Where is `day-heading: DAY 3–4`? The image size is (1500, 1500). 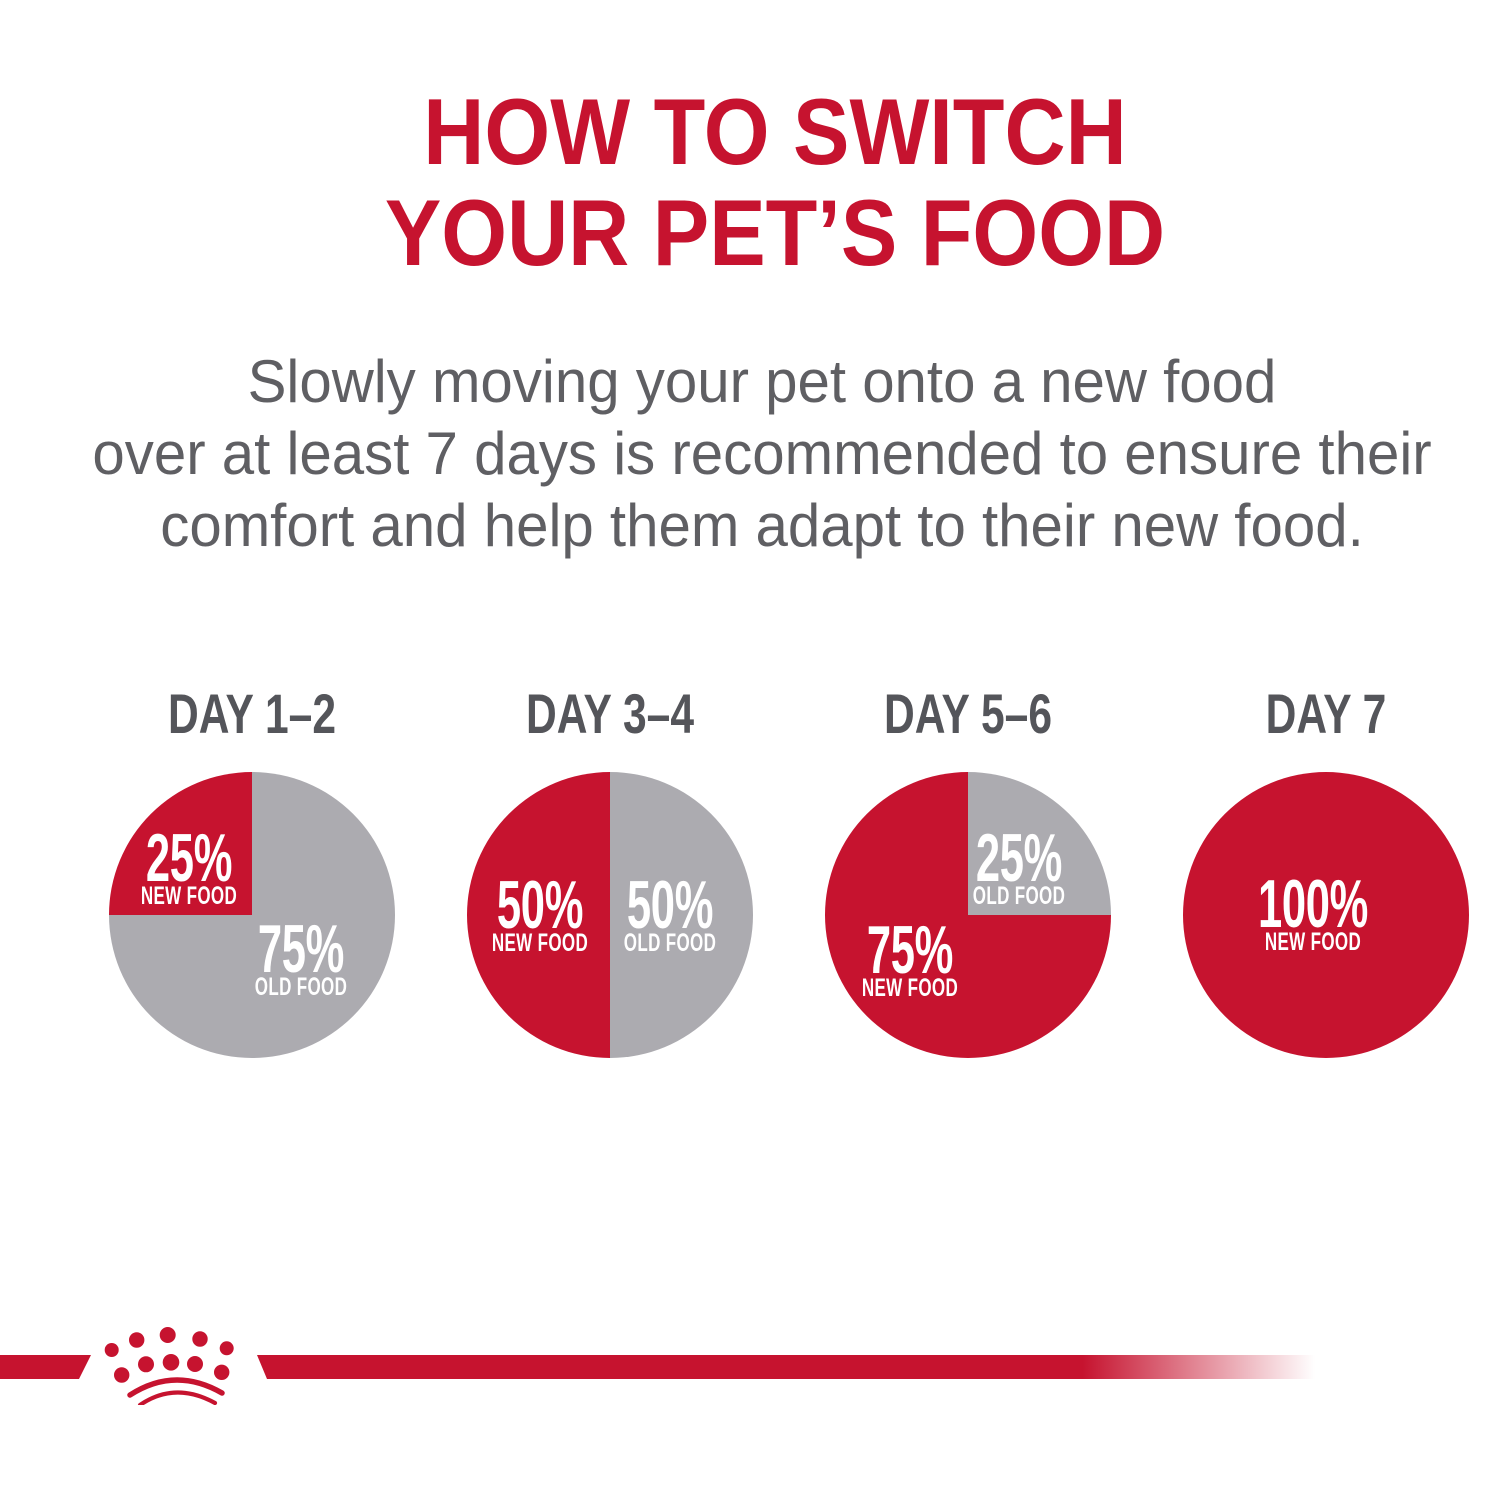 day-heading: DAY 3–4 is located at coordinates (610, 713).